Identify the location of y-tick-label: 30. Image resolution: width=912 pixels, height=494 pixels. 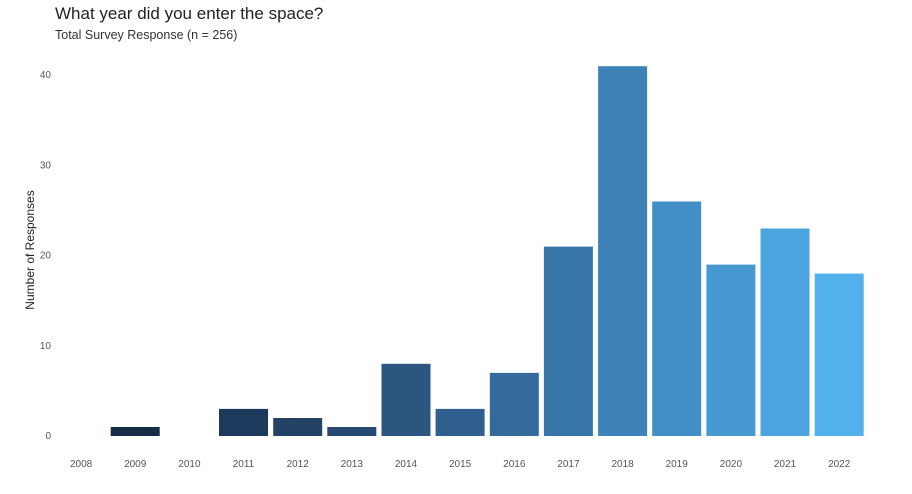
(46, 165).